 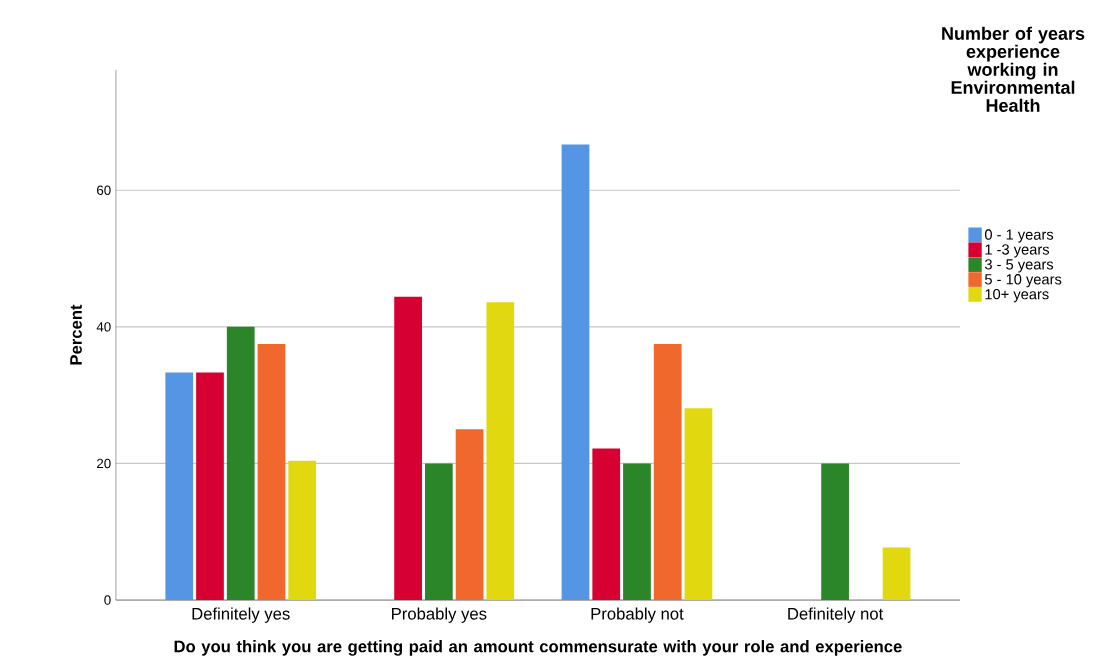 I want to click on x-tick-label: Probably not, so click(x=637, y=615).